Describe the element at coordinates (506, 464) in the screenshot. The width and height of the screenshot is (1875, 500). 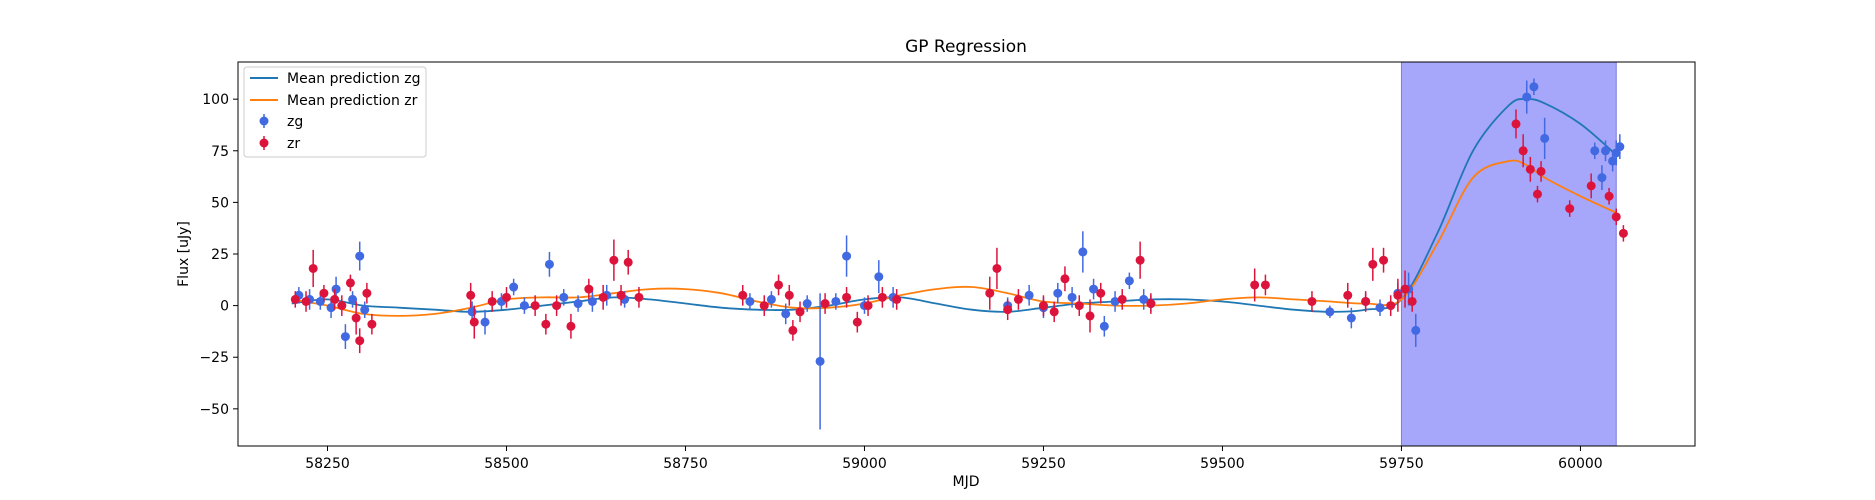
I see `x-tick-label: 58500` at that location.